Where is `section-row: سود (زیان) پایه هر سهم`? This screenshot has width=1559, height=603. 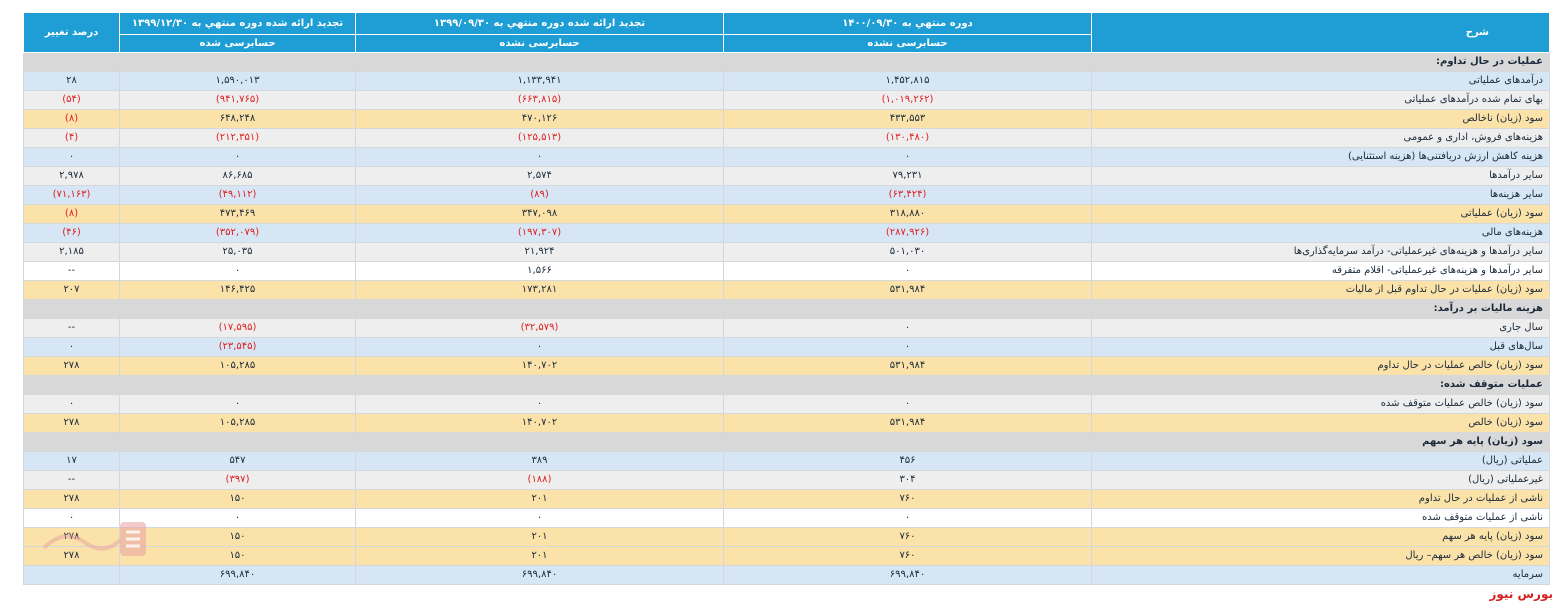 section-row: سود (زیان) پایه هر سهم is located at coordinates (786, 442).